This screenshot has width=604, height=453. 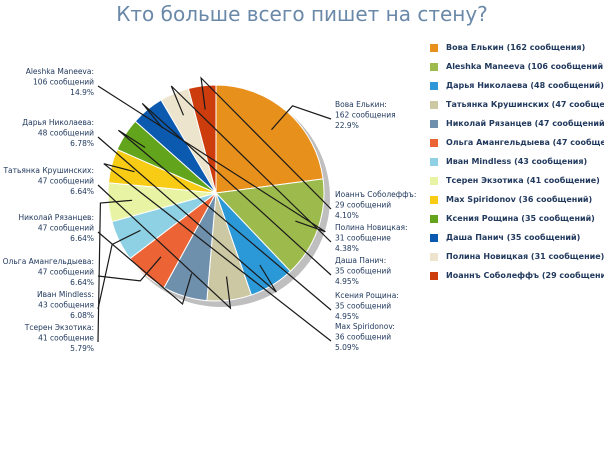 What do you see at coordinates (63, 82) in the screenshot?
I see `slice-label-line: 106 сообщений` at bounding box center [63, 82].